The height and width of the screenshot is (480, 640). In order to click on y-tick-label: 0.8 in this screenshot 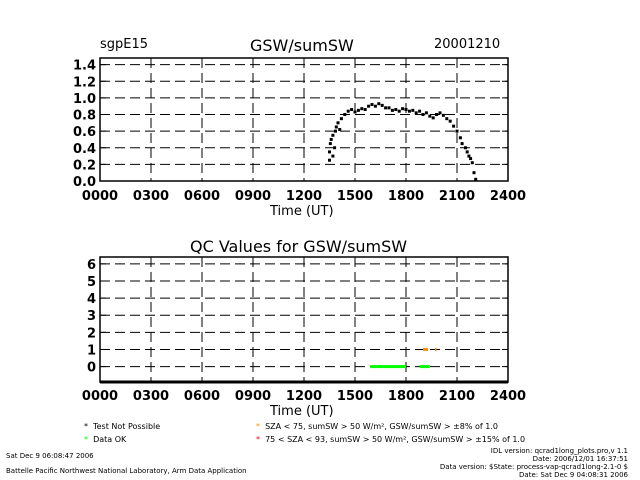, I will do `click(84, 116)`.